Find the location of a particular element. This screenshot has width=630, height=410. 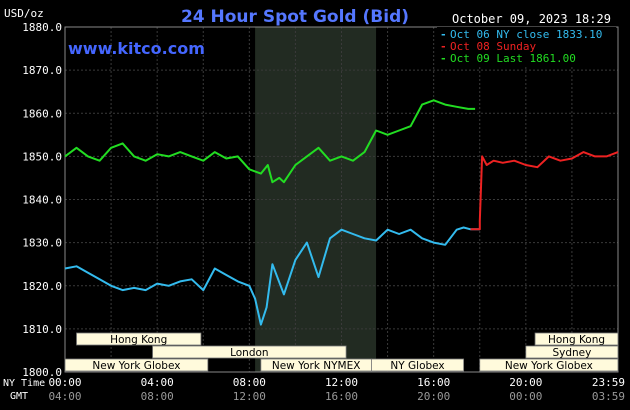

legend-box is located at coordinates (526, 47).